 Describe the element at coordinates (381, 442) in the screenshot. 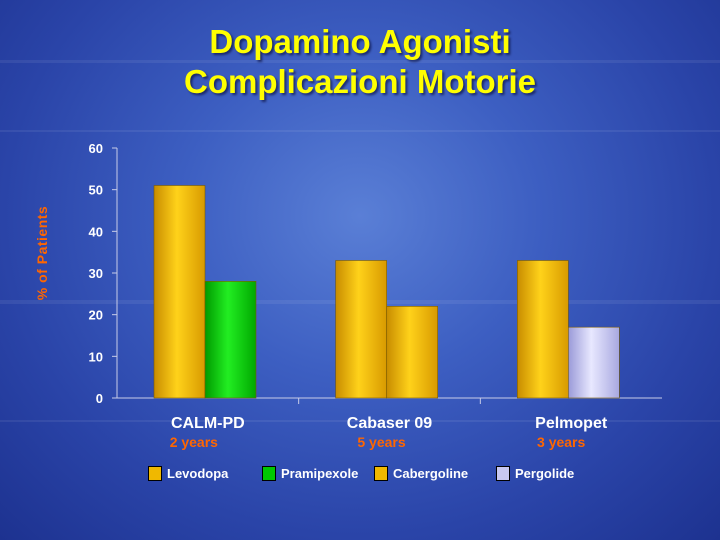

I see `category-sublabel: 5 years` at that location.